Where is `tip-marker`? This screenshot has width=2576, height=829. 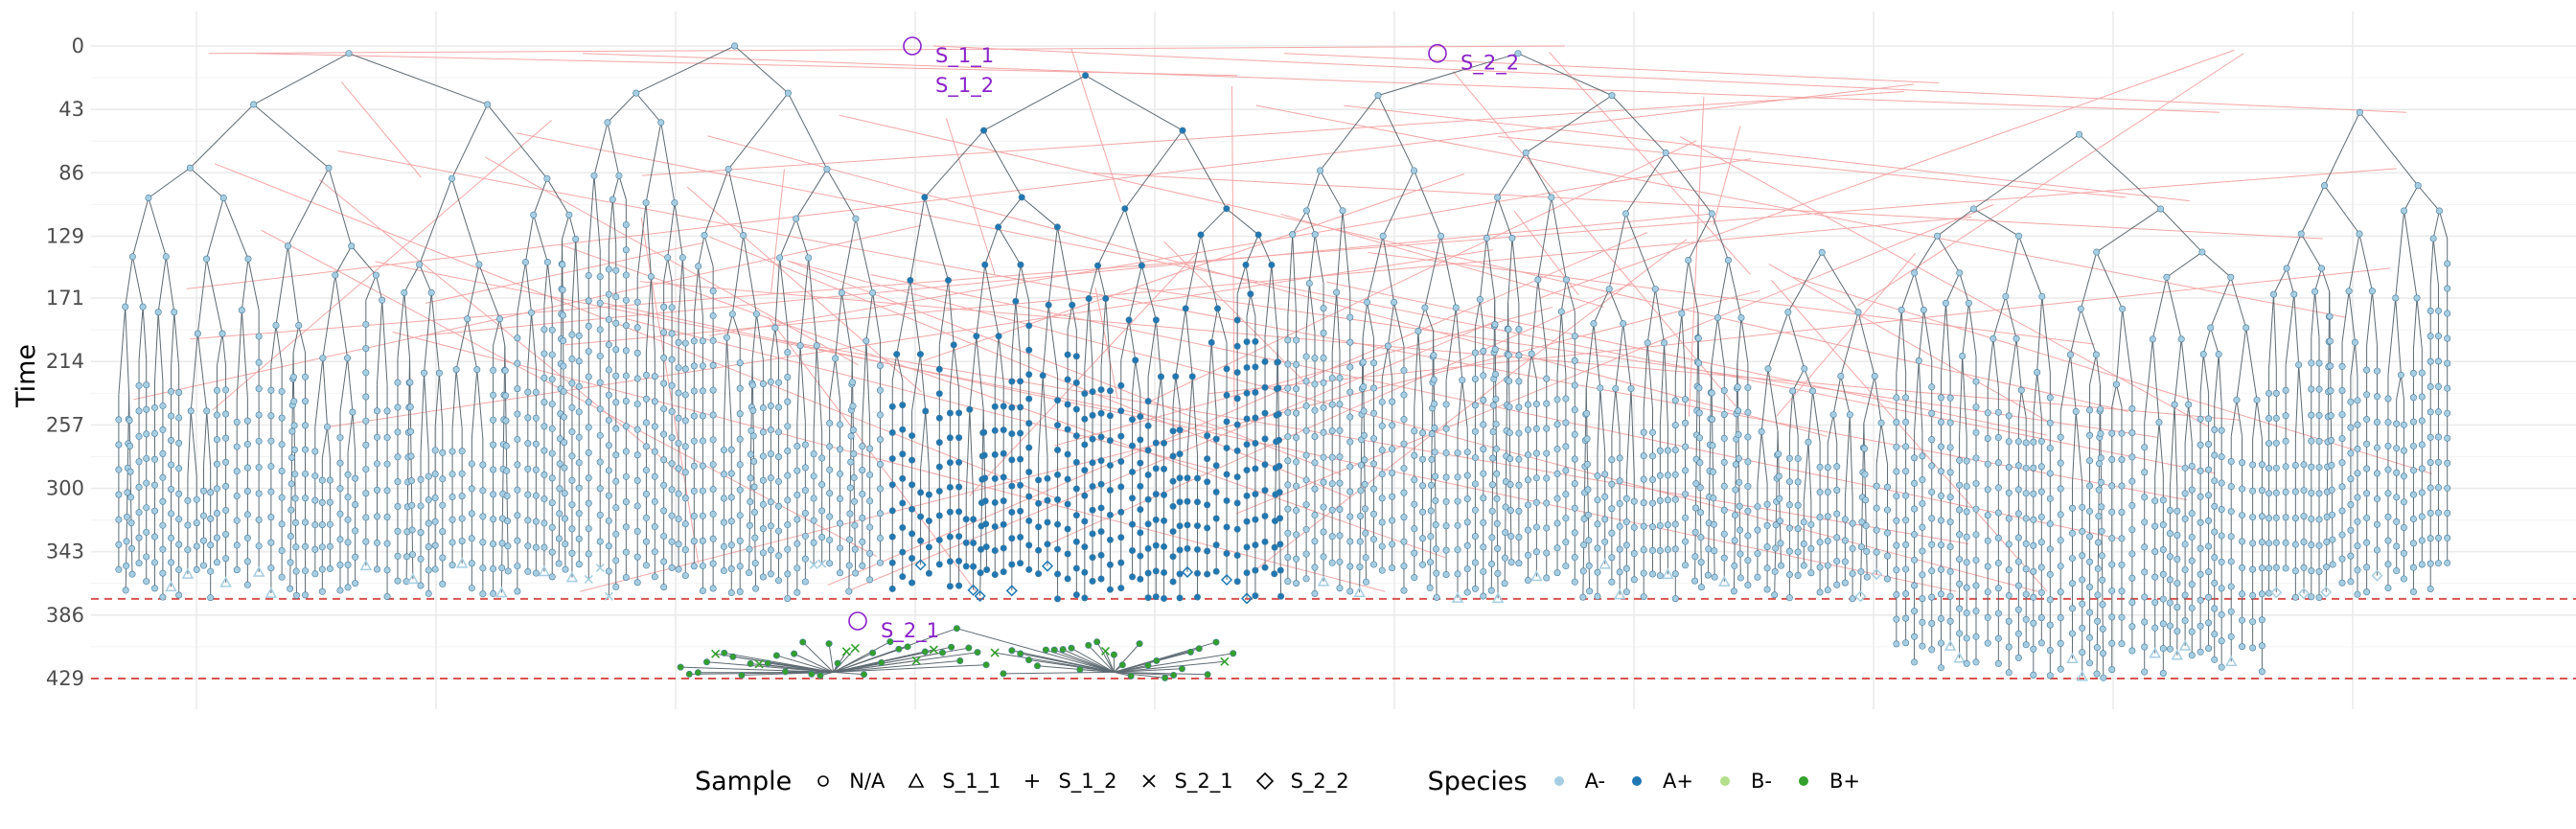
tip-marker is located at coordinates (188, 573).